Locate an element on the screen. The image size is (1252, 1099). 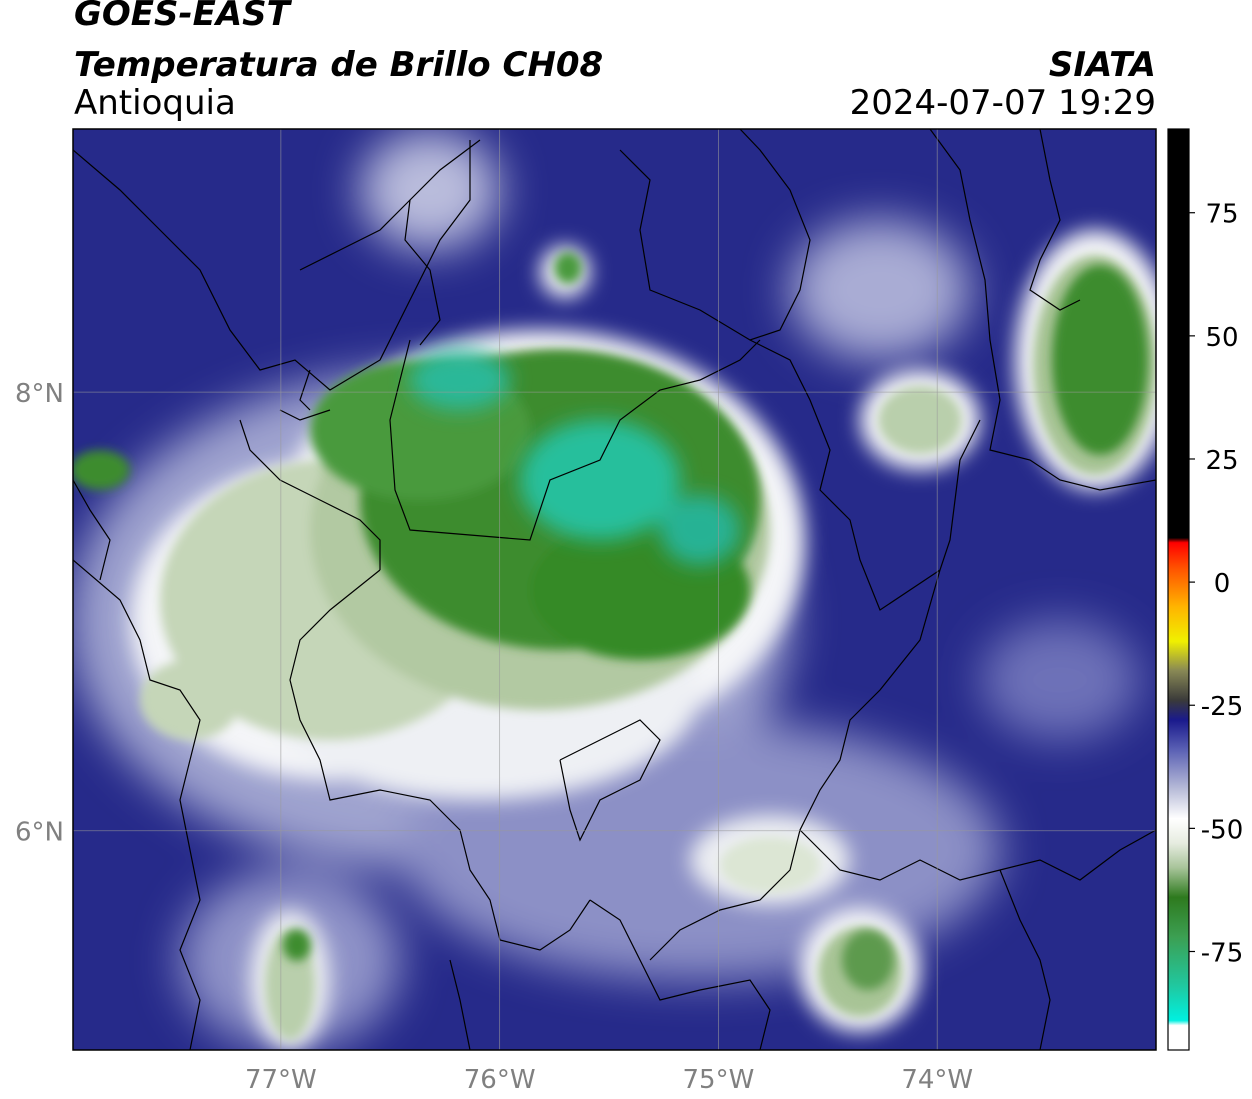
colorbar-tick-label: -75 is located at coordinates (1222, 953).